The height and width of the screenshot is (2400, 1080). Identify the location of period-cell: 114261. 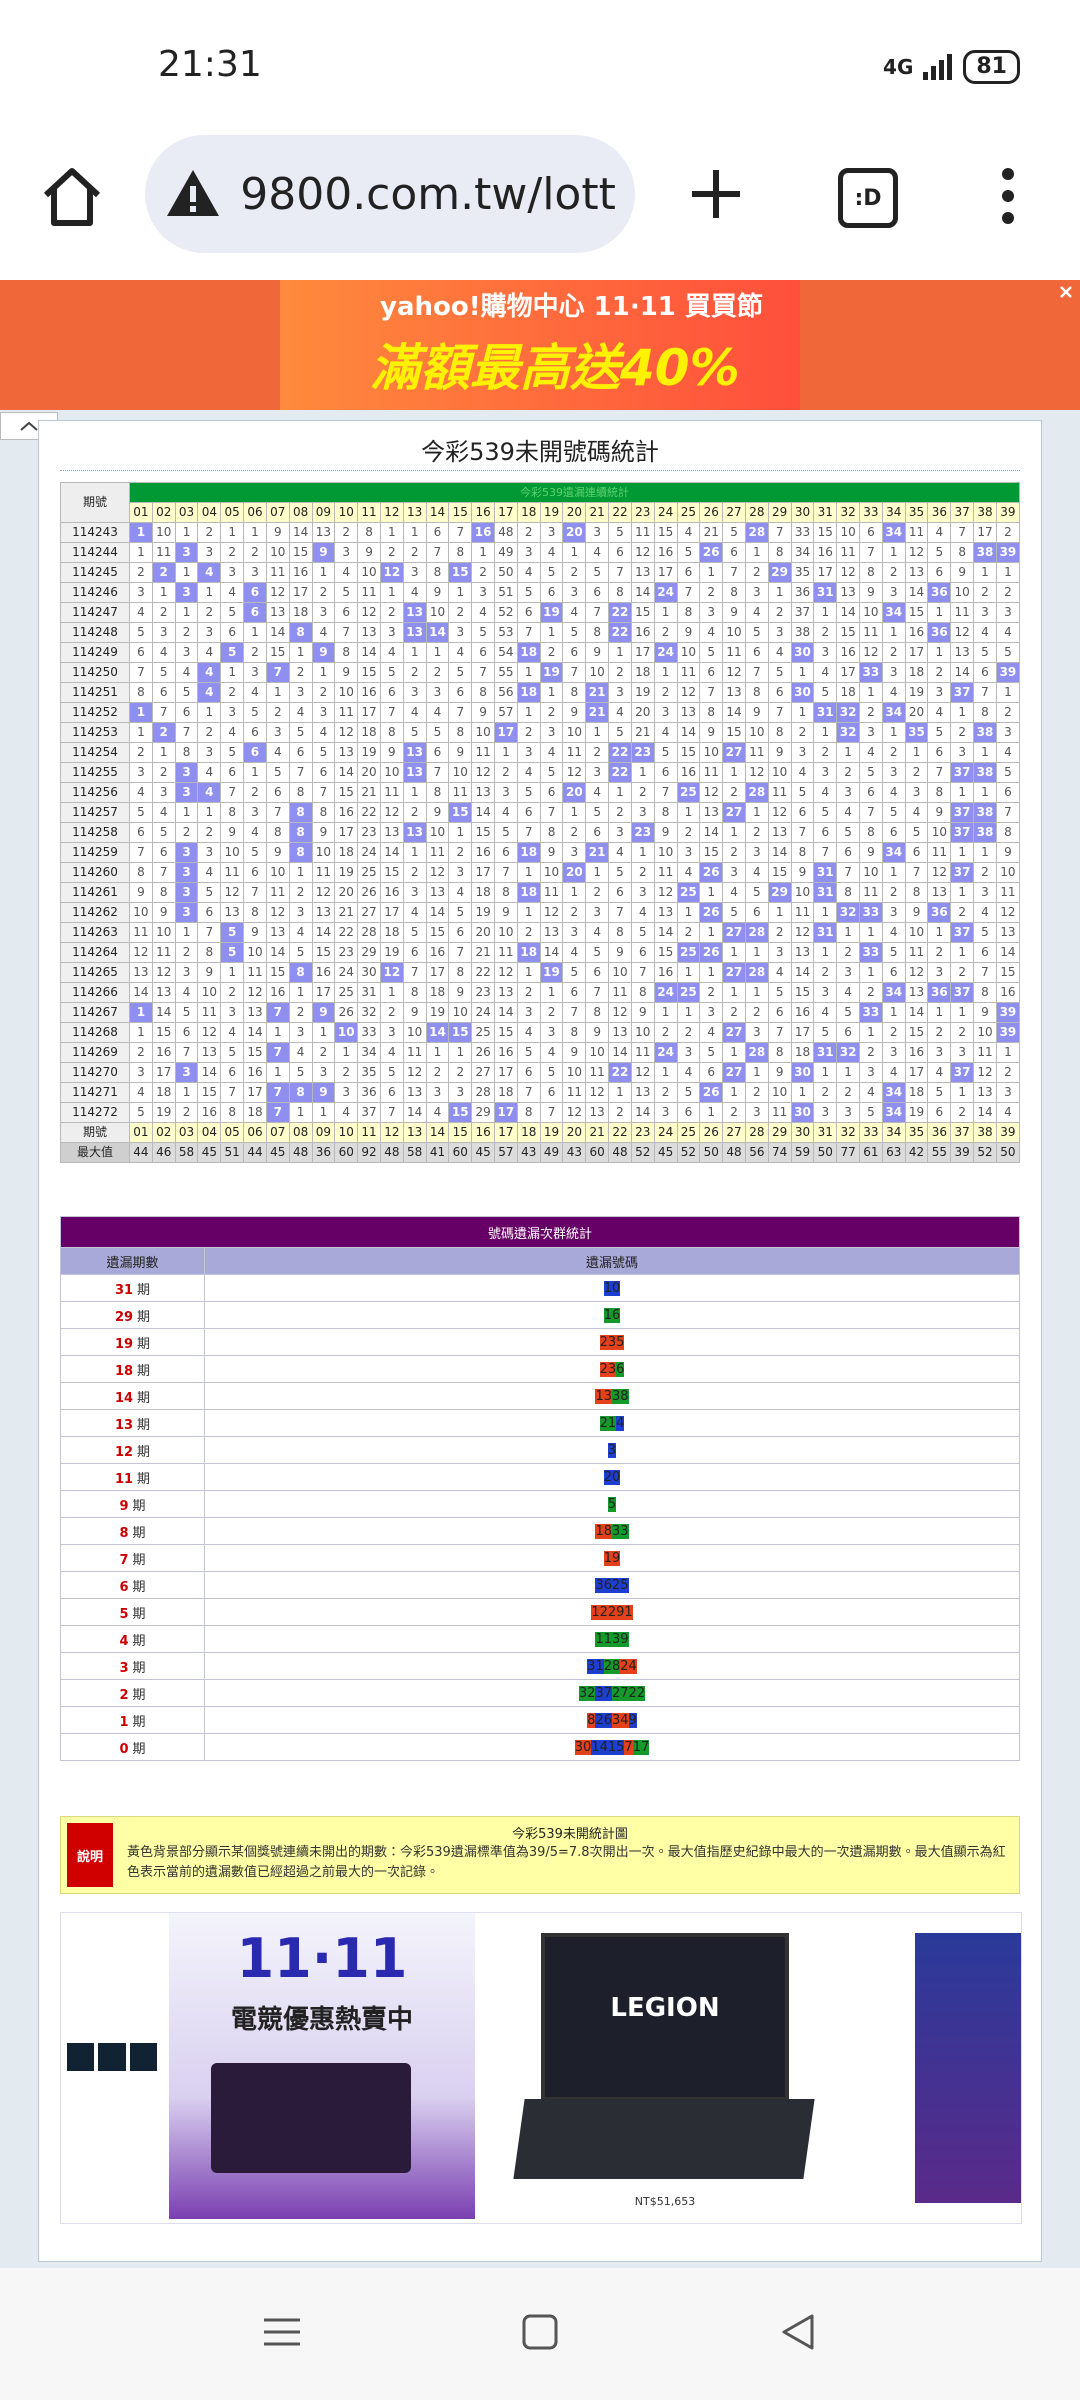
(95, 892).